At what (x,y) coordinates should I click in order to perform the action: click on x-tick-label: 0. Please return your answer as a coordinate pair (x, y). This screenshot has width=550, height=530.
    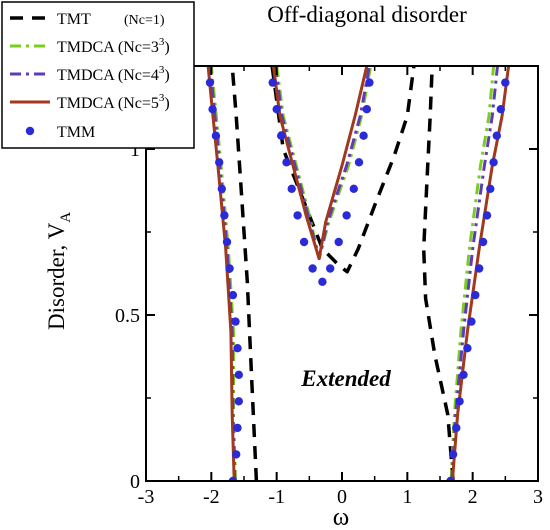
    Looking at the image, I should click on (342, 497).